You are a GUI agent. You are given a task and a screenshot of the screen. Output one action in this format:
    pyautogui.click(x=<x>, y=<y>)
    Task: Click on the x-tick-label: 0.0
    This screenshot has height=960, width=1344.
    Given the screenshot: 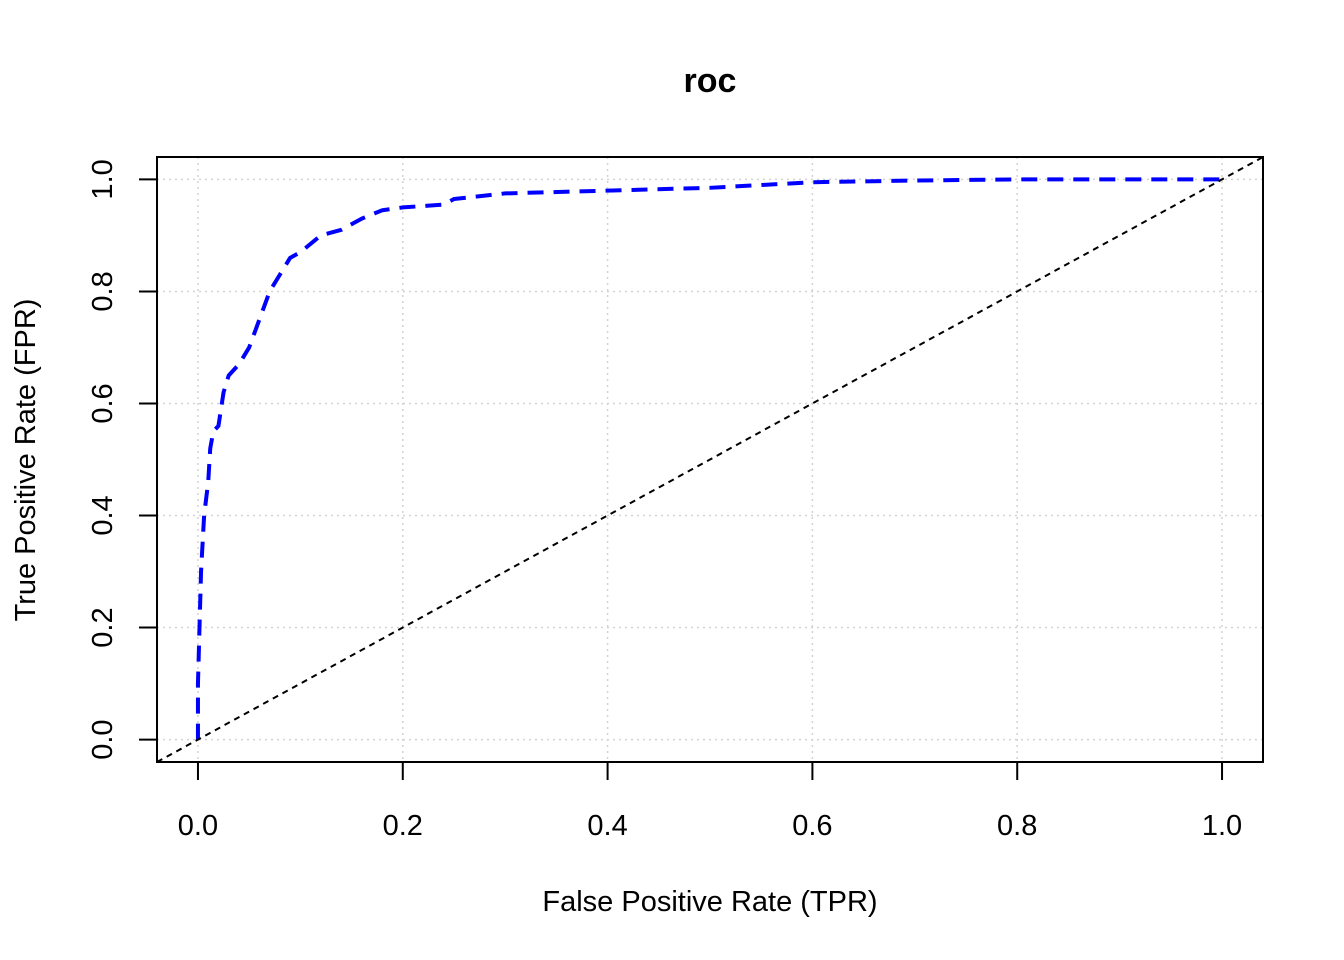 What is the action you would take?
    pyautogui.click(x=198, y=826)
    